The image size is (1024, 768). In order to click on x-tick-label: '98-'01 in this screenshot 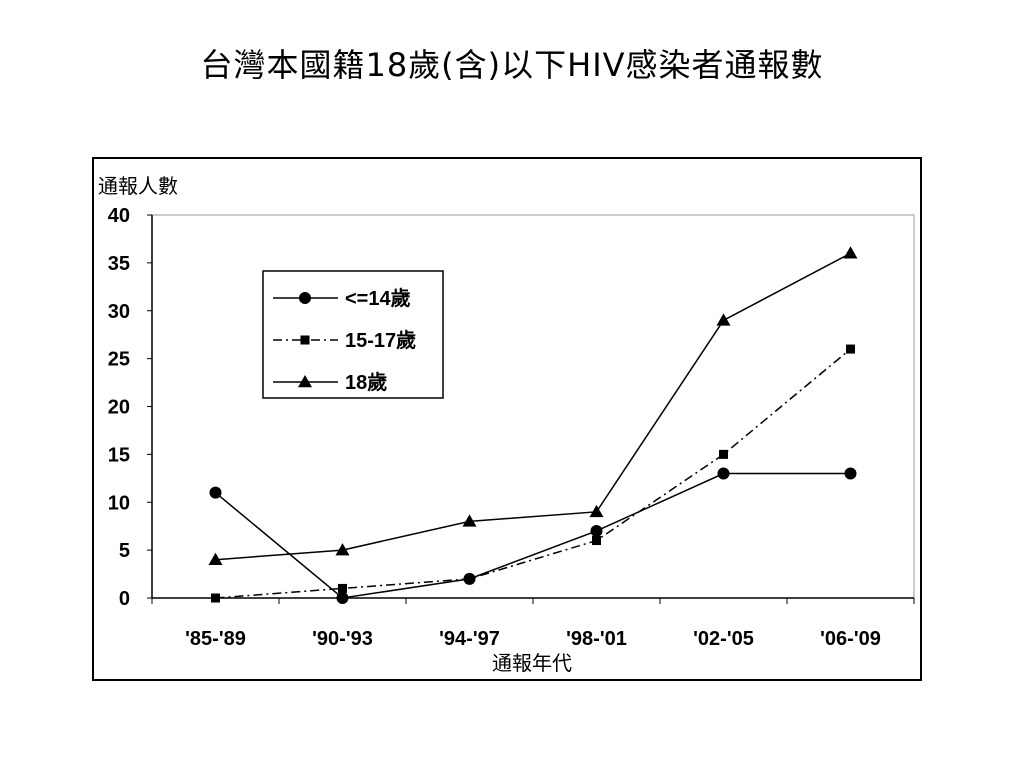, I will do `click(596, 639)`.